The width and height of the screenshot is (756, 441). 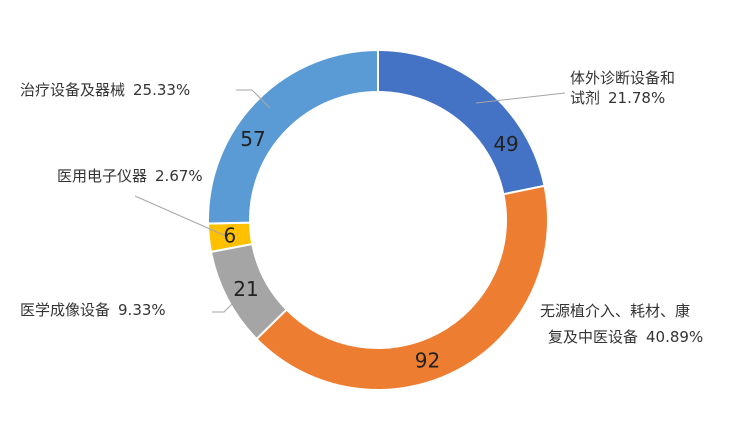 I want to click on slice-percent: 2.67%, so click(x=179, y=176).